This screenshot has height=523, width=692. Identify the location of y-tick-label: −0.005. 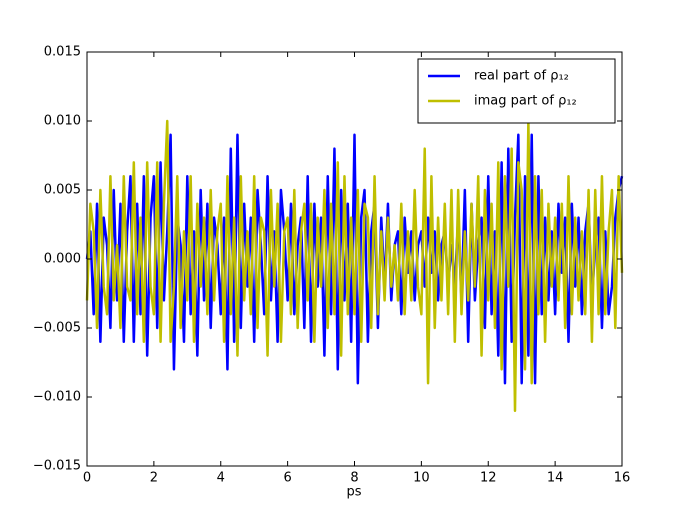
(57, 328).